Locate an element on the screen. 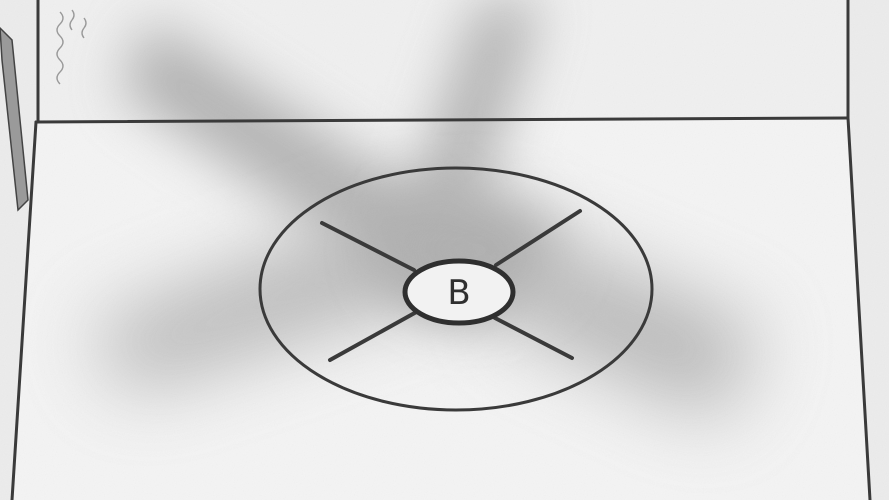  smoke-squiggle-icon is located at coordinates (71, 47).